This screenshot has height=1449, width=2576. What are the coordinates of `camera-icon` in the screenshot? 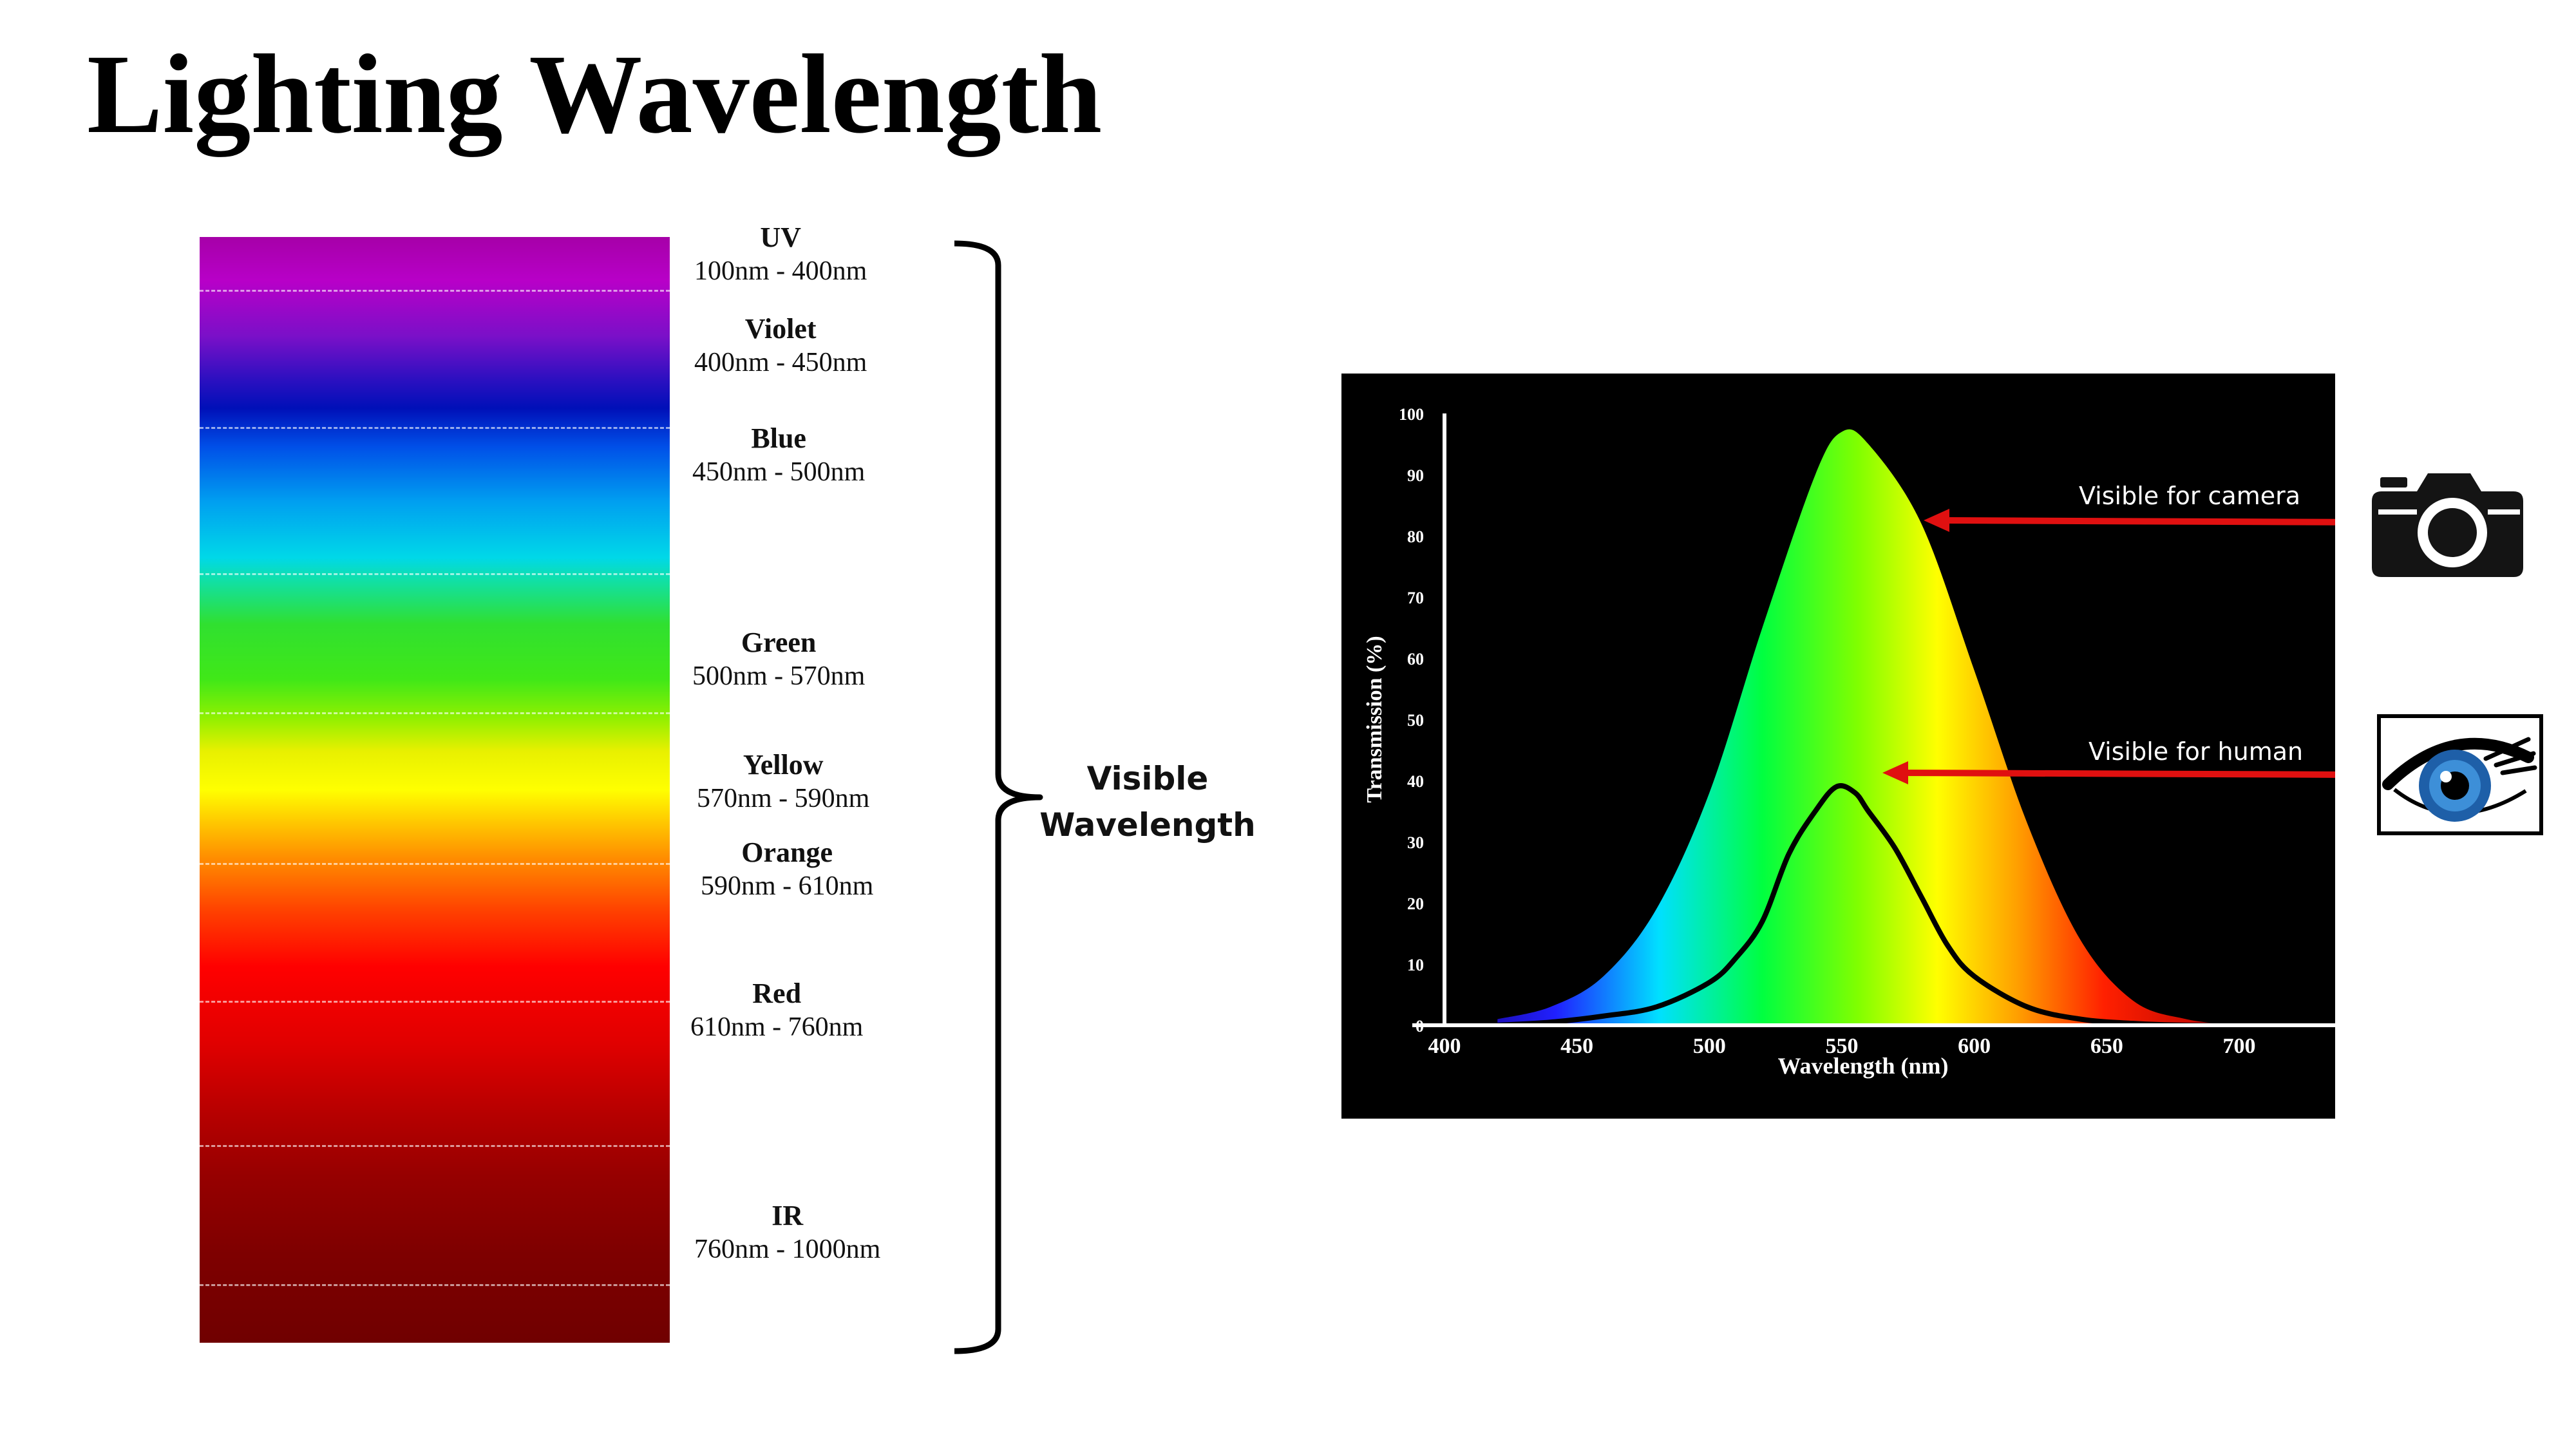 It's located at (2447, 525).